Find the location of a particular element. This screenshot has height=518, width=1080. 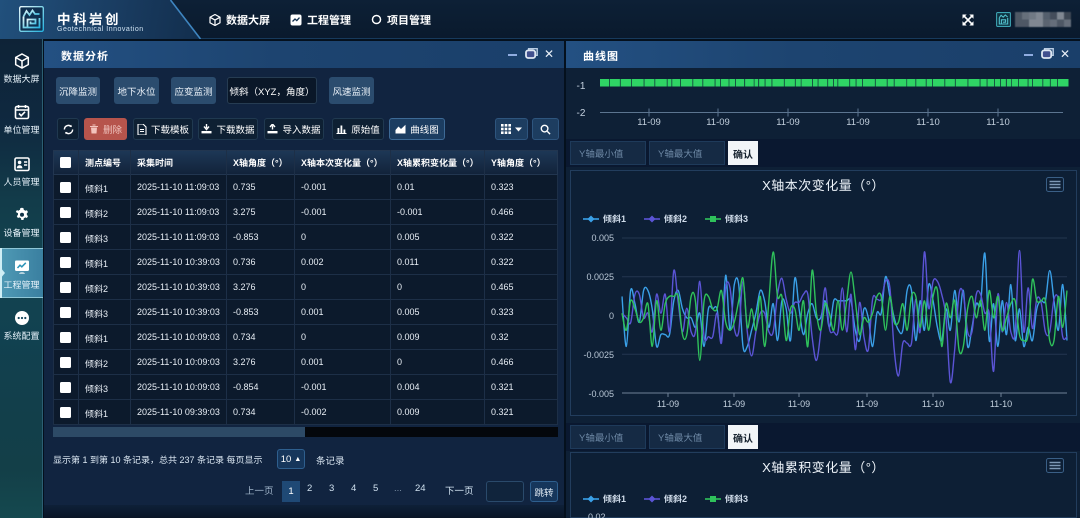

svg-text: -0.005 is located at coordinates (601, 394).